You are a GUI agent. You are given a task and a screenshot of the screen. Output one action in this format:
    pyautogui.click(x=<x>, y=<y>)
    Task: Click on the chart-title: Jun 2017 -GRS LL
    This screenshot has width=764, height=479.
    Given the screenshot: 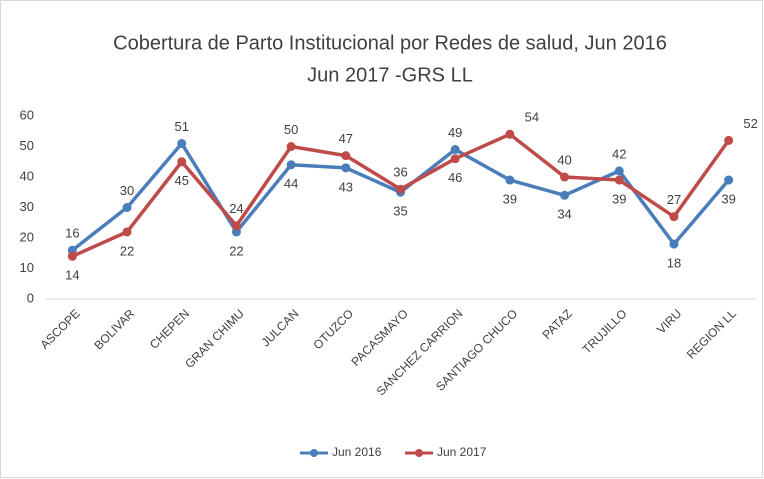 What is the action you would take?
    pyautogui.click(x=390, y=75)
    